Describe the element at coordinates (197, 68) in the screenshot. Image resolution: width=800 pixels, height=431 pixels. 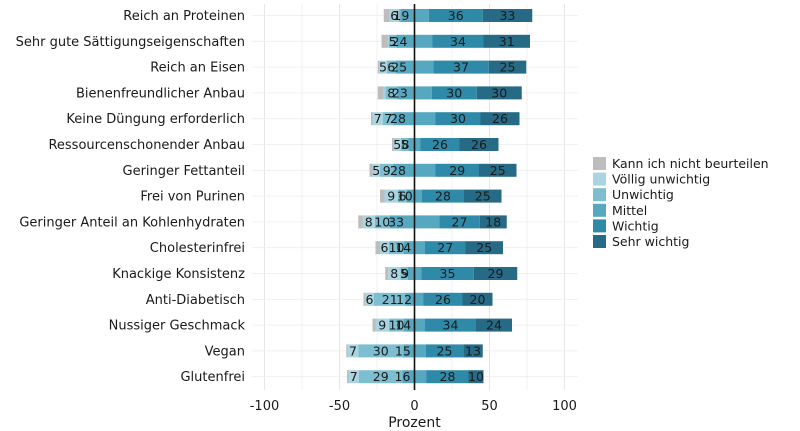
I see `category-label: Reich an Eisen` at that location.